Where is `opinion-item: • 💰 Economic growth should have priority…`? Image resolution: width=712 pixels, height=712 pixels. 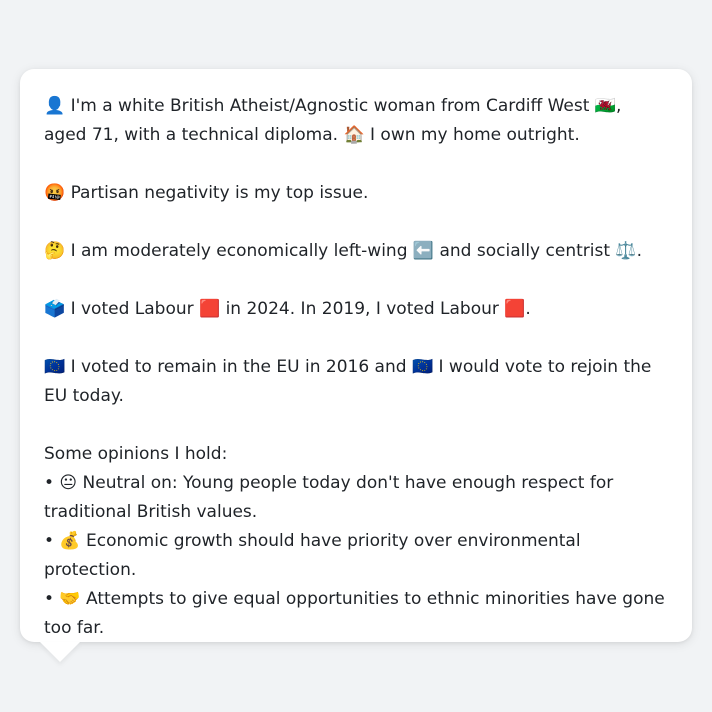 opinion-item: • 💰 Economic growth should have priority… is located at coordinates (312, 555).